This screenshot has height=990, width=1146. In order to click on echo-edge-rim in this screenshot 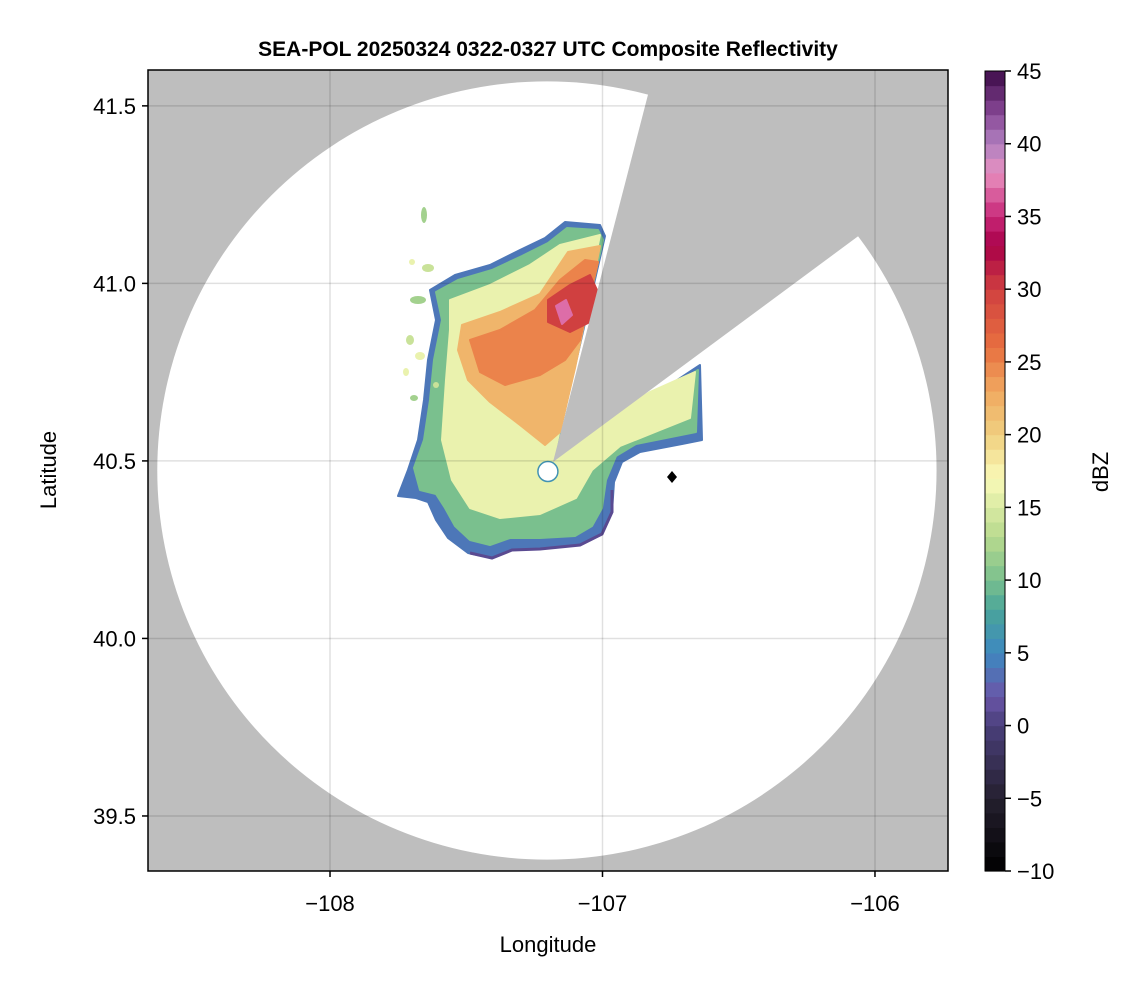, I will do `click(541, 525)`.